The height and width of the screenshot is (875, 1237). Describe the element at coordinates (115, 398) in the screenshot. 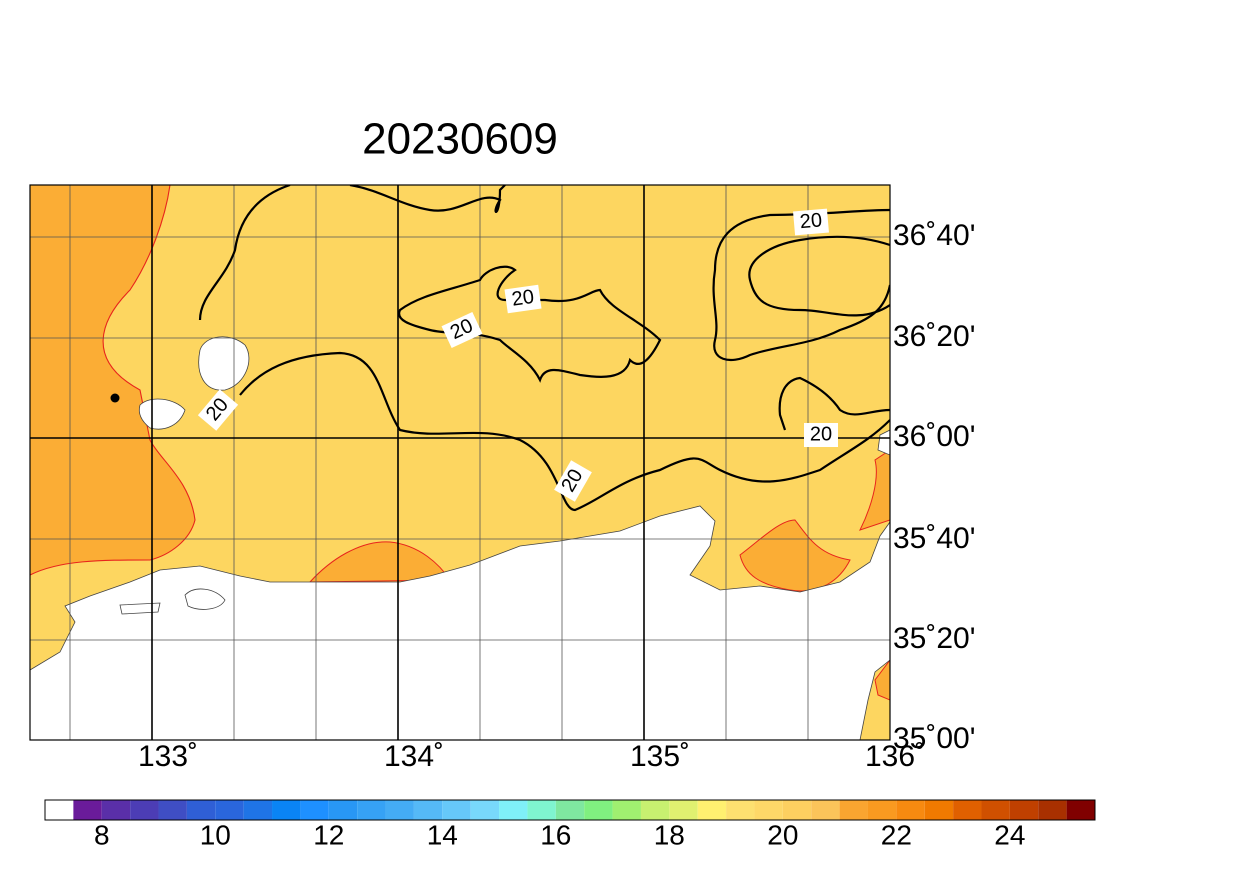

I see `station-marker` at that location.